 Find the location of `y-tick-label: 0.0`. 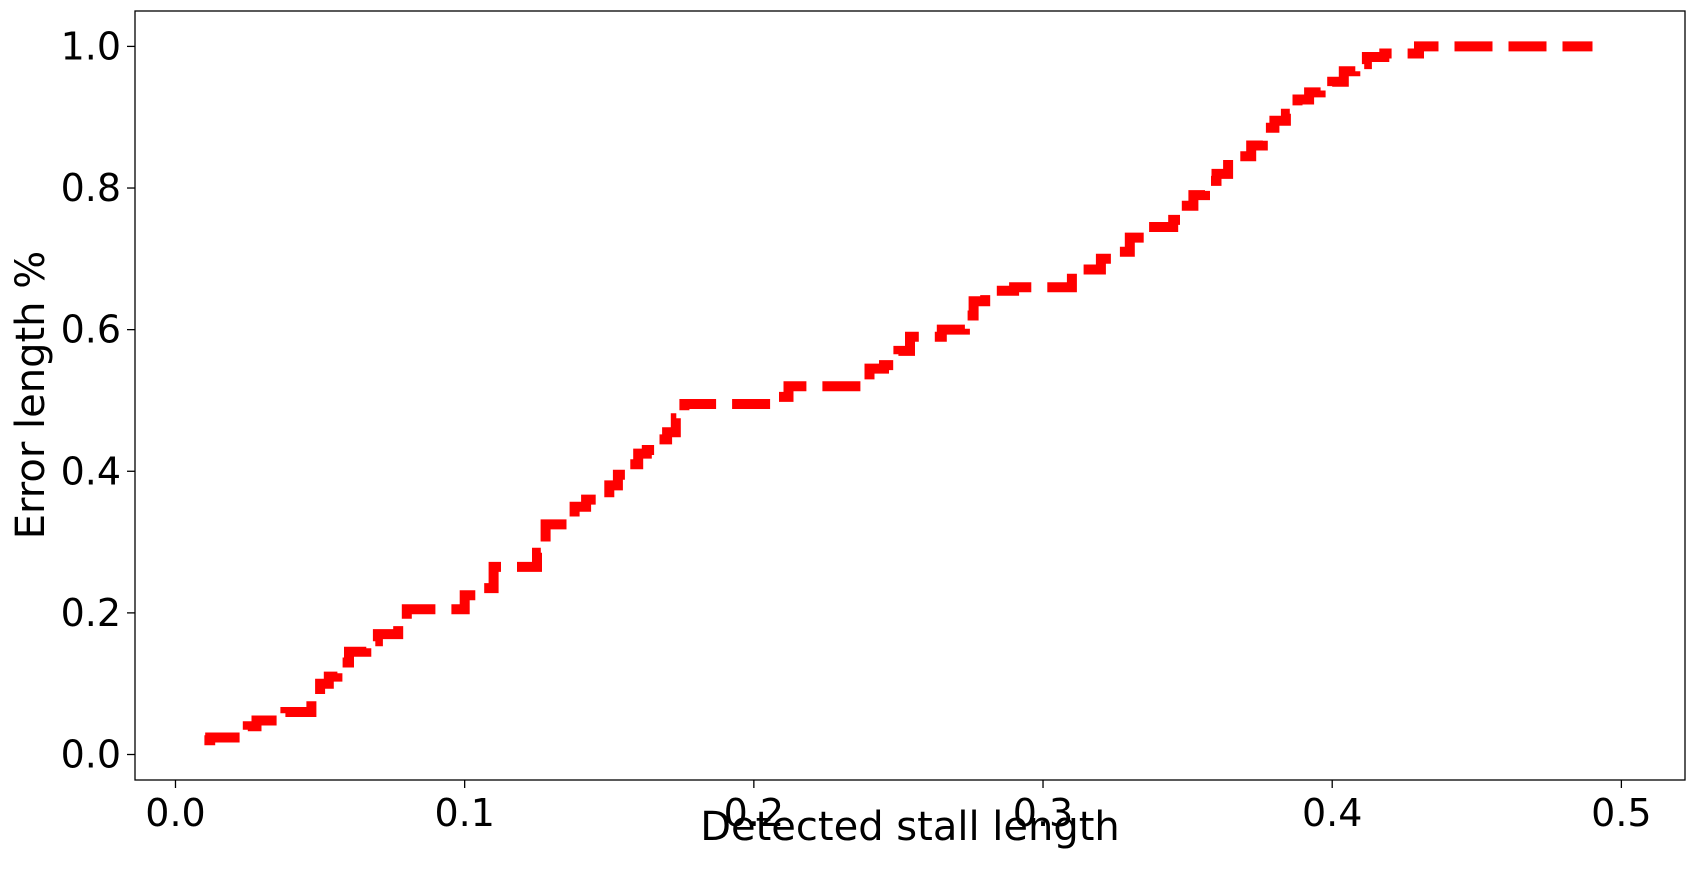

y-tick-label: 0.0 is located at coordinates (91, 755).